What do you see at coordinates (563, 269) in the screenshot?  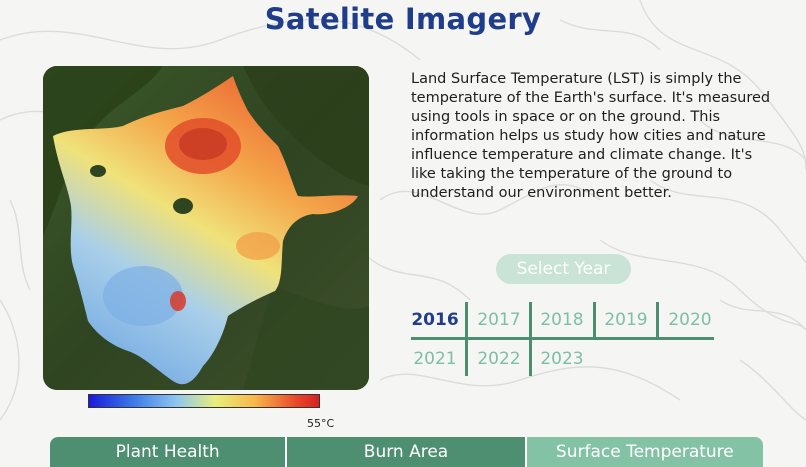 I see `select-year-label: Select Year` at bounding box center [563, 269].